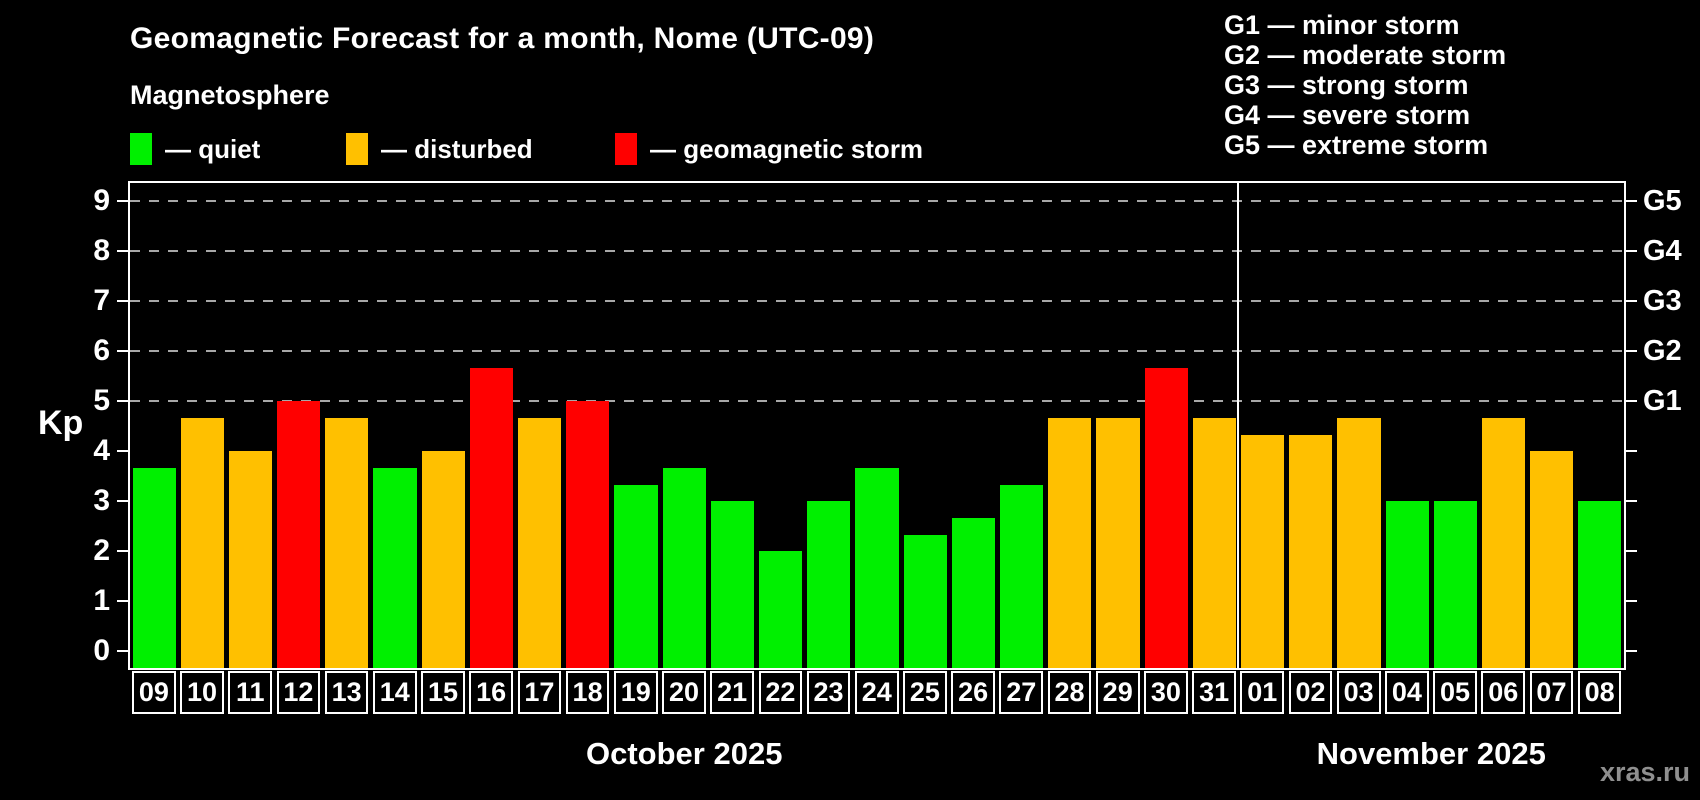 This screenshot has height=800, width=1700. Describe the element at coordinates (1662, 301) in the screenshot. I see `g-scale-label-G3: G3` at that location.